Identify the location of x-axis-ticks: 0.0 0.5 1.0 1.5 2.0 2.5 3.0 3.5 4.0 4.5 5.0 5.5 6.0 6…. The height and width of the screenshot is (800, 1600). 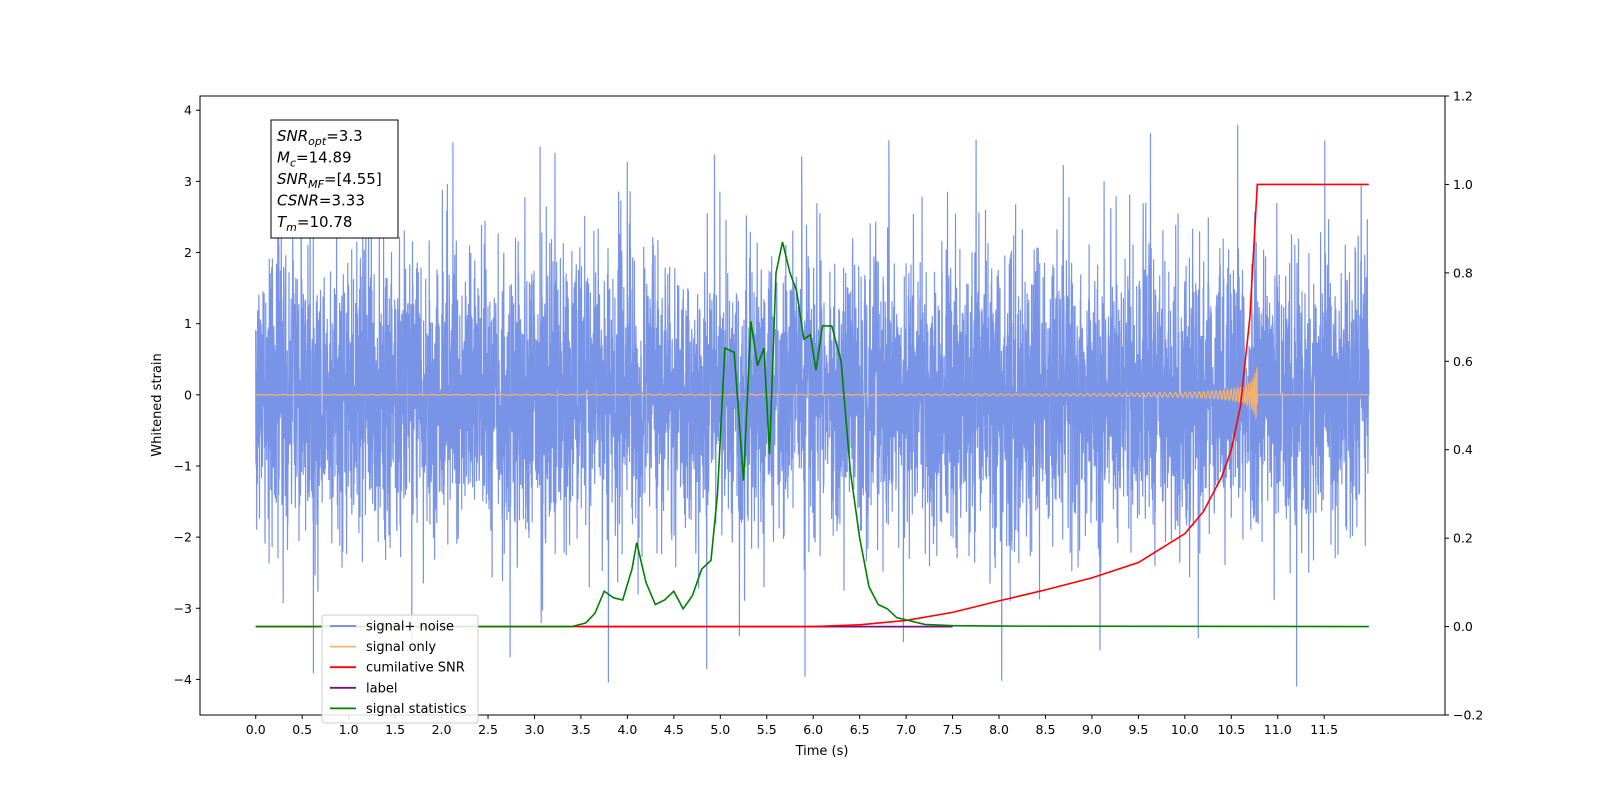
(792, 726).